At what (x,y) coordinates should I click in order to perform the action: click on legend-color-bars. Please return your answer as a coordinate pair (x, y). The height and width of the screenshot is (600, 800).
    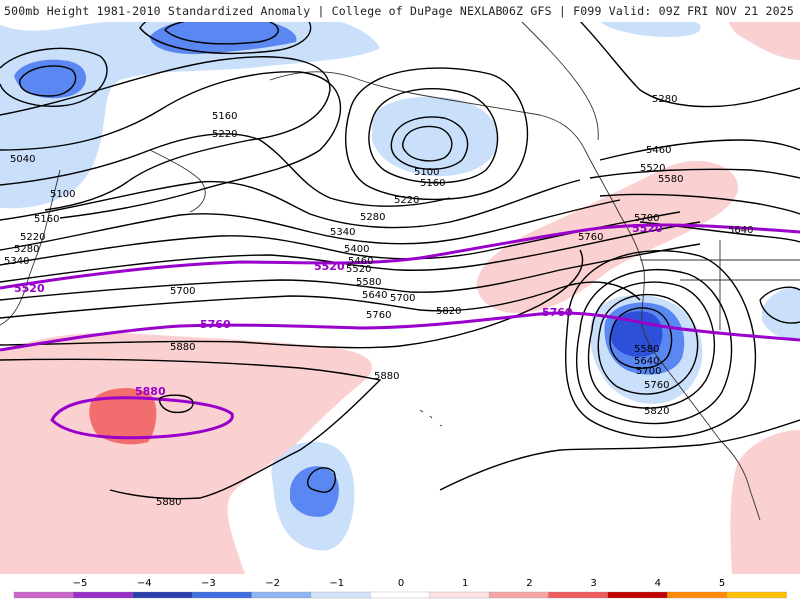
    Looking at the image, I should click on (400, 595).